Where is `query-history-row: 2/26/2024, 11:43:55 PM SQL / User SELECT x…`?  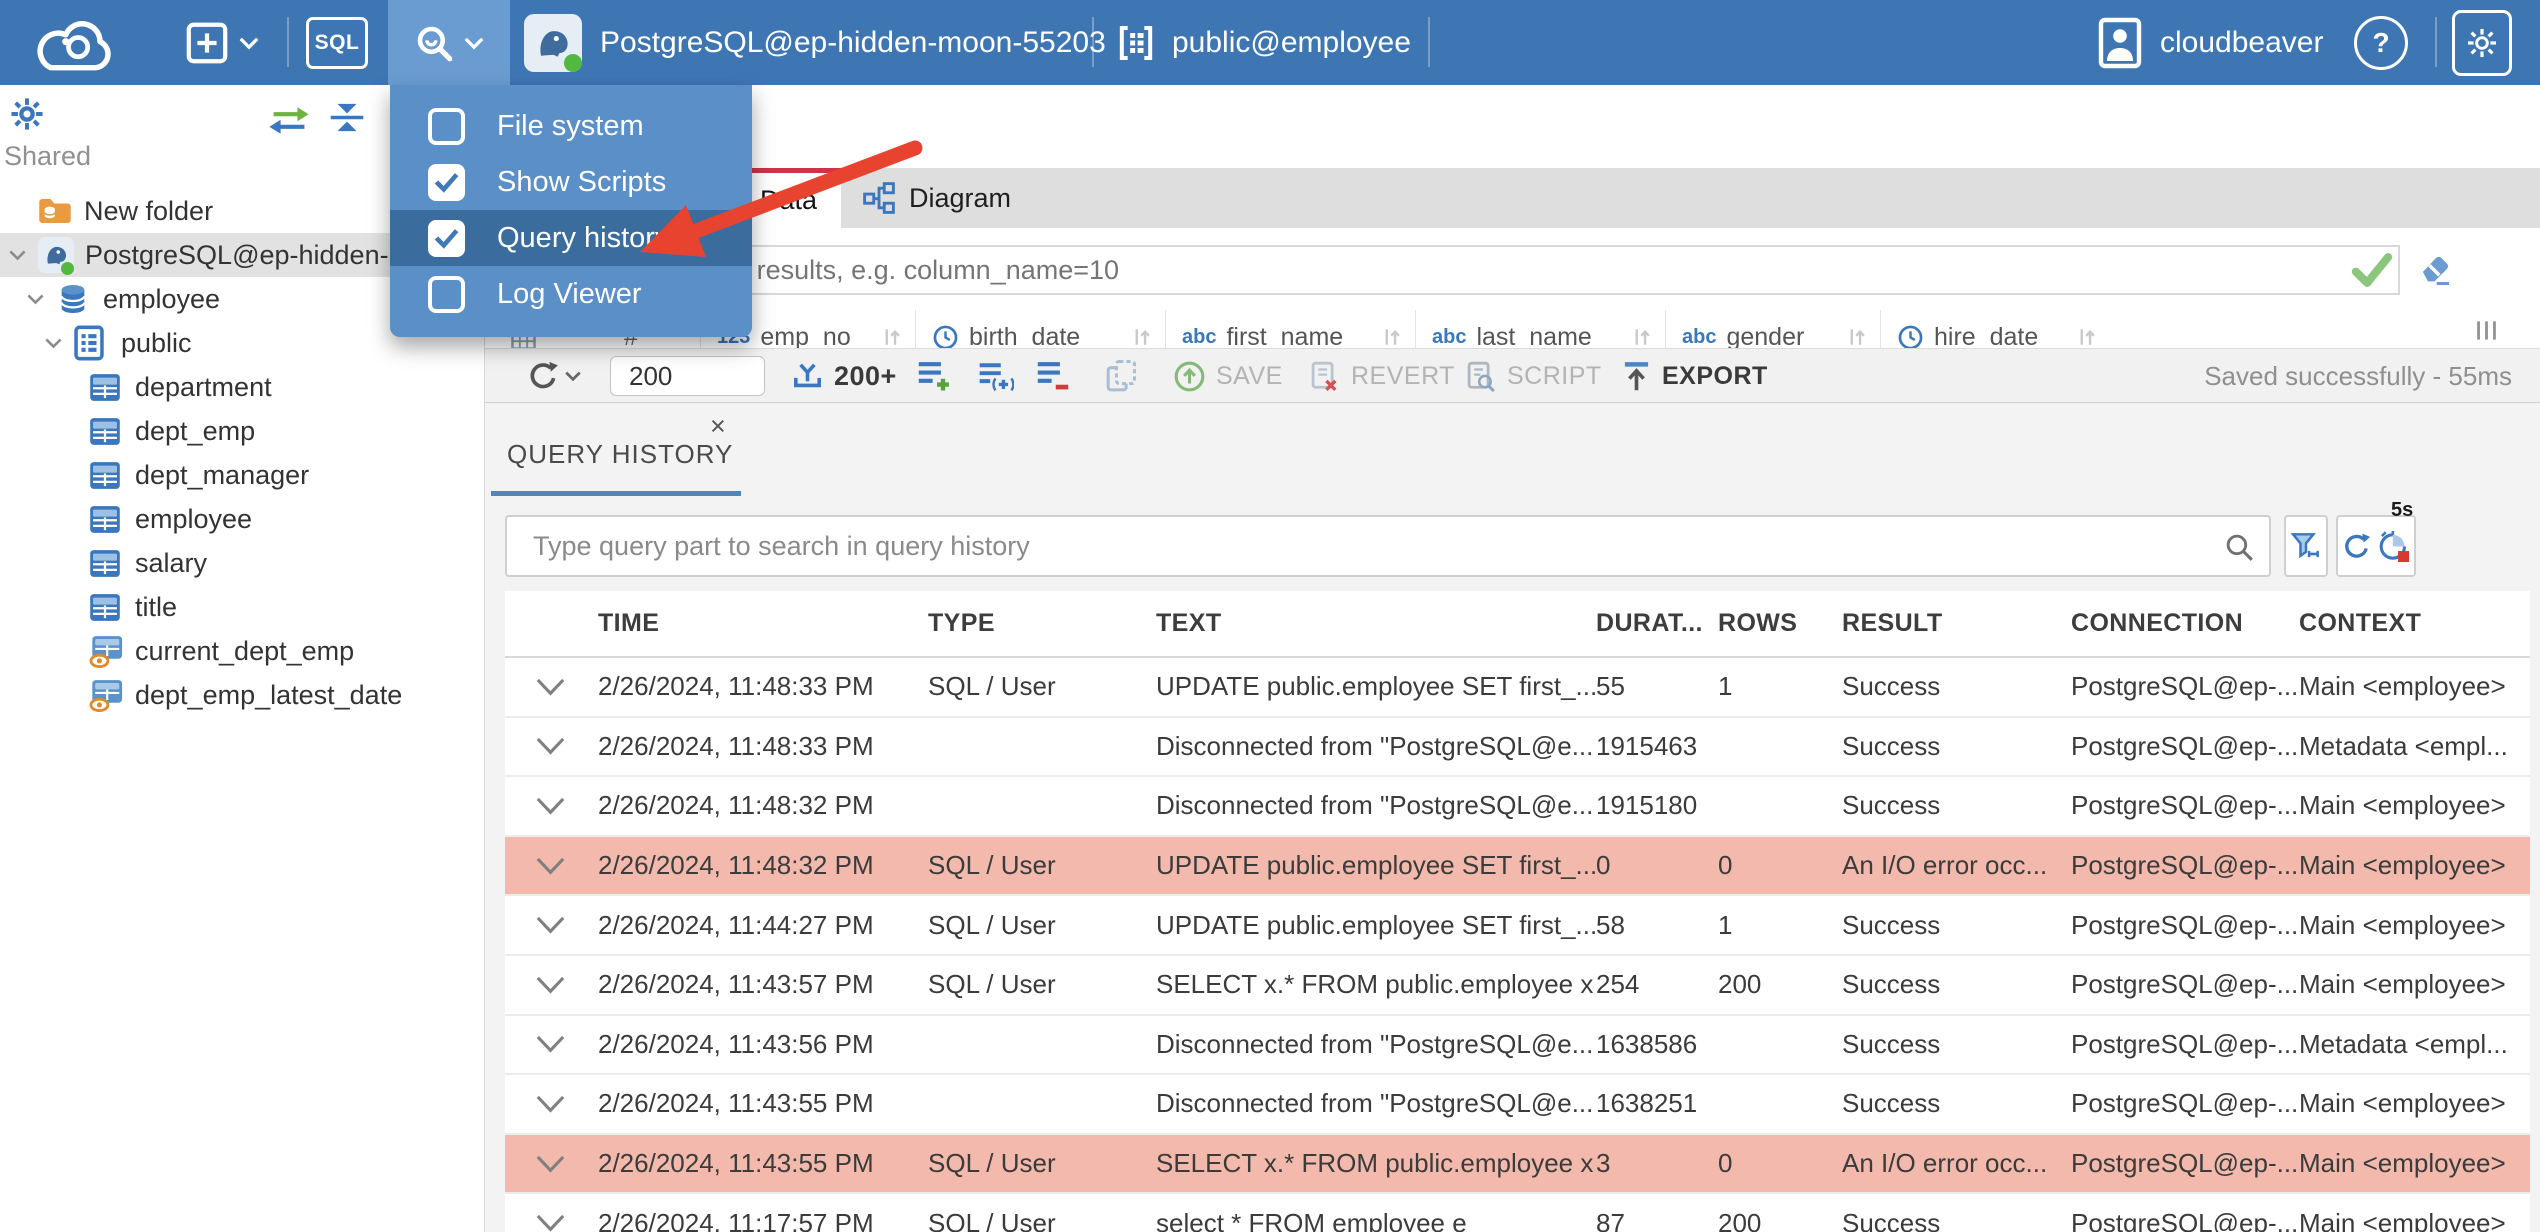 query-history-row: 2/26/2024, 11:43:55 PM SQL / User SELECT x… is located at coordinates (1517, 1162).